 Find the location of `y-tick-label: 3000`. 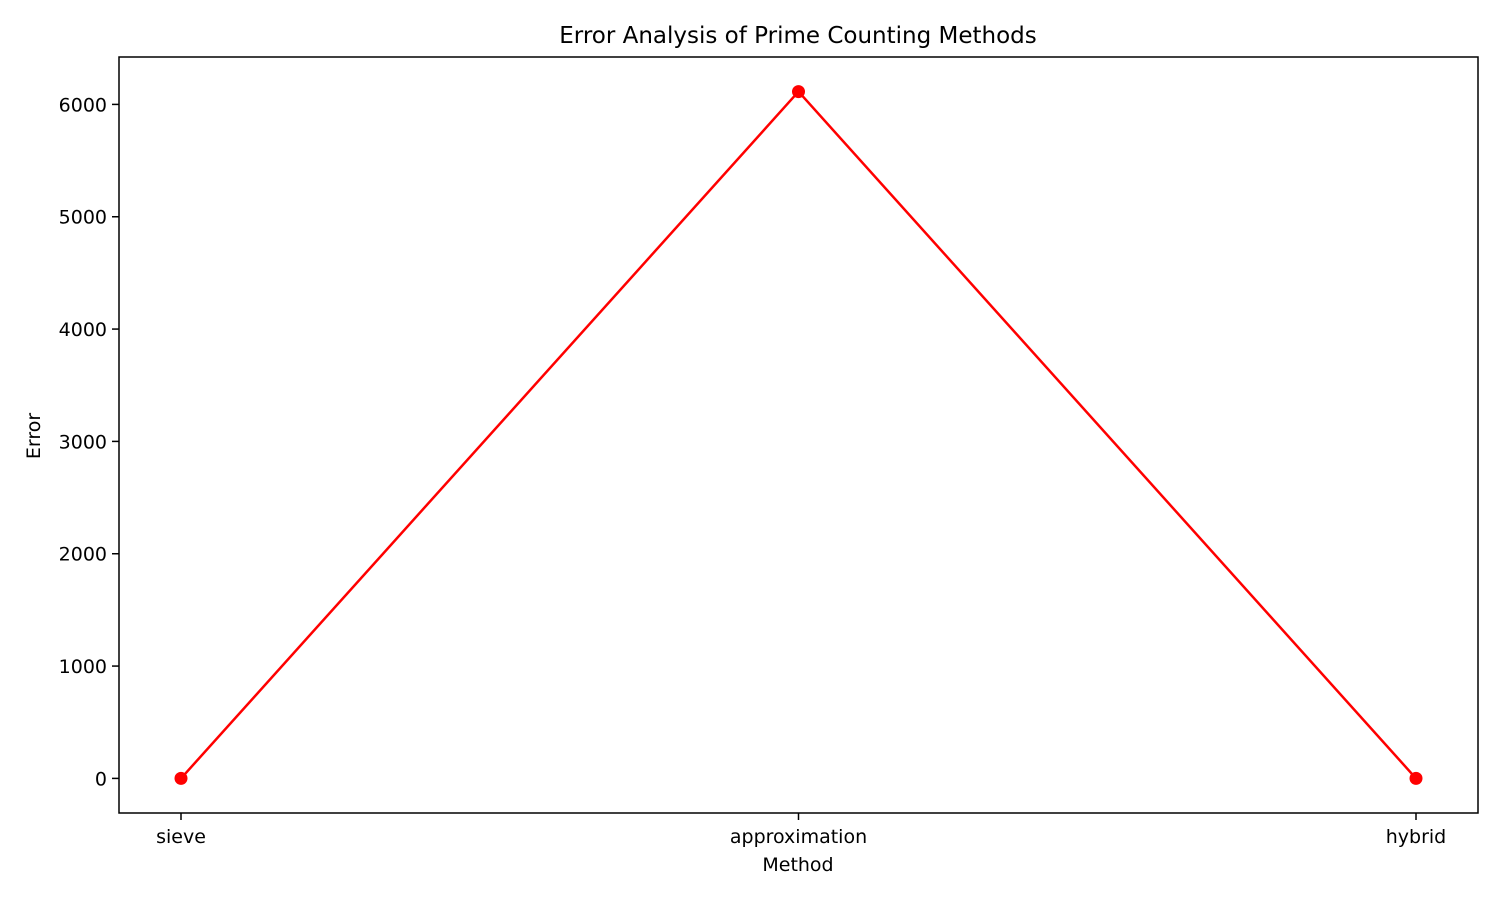

y-tick-label: 3000 is located at coordinates (83, 442).